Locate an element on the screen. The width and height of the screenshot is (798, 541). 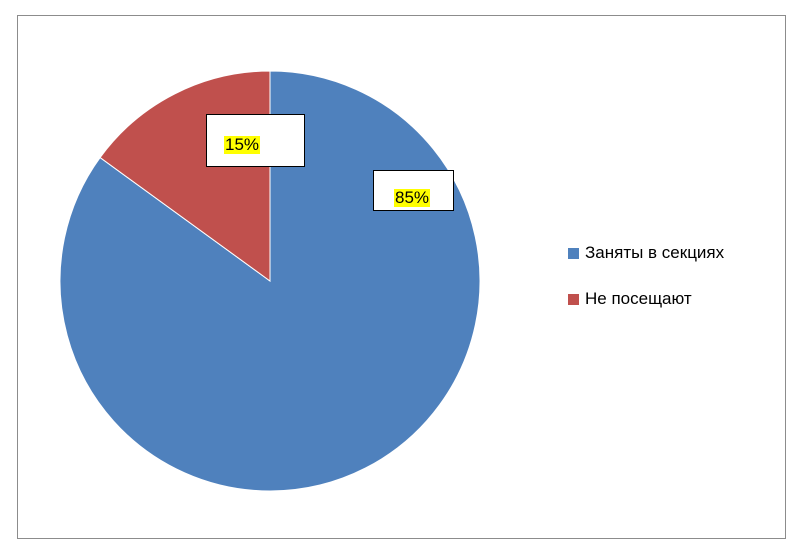
data-label-text-large: 85% is located at coordinates (412, 197).